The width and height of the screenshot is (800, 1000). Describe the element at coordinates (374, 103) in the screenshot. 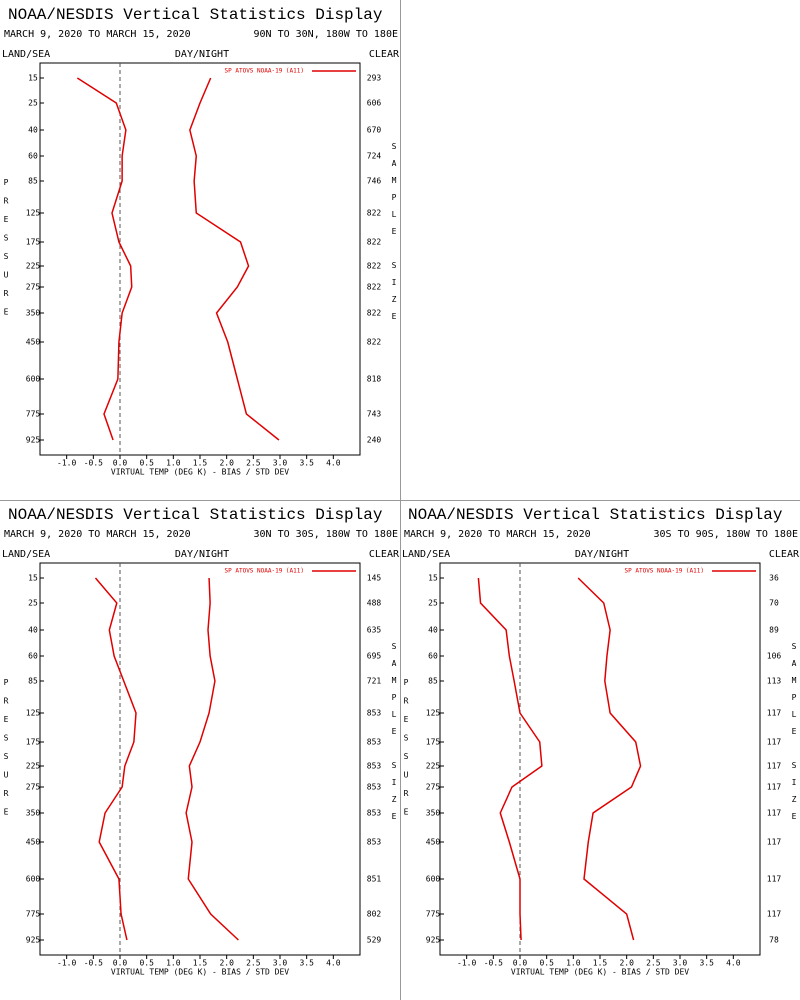

I see `sample-size: 606` at that location.